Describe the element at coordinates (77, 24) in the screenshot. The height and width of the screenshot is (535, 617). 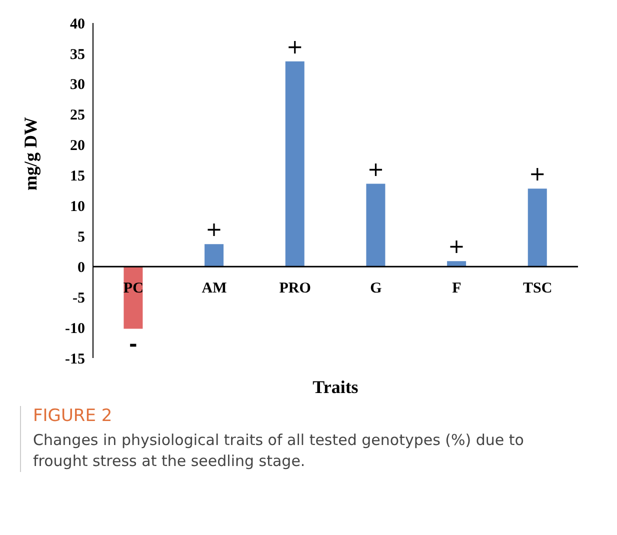
I see `y-tick-label: 40` at that location.